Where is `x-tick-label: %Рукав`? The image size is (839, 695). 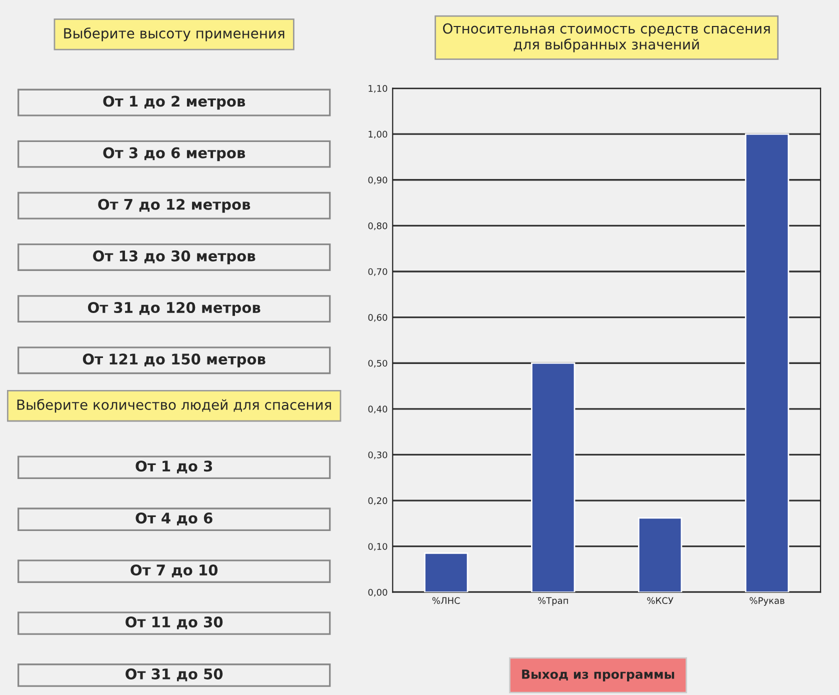 x-tick-label: %Рукав is located at coordinates (767, 601).